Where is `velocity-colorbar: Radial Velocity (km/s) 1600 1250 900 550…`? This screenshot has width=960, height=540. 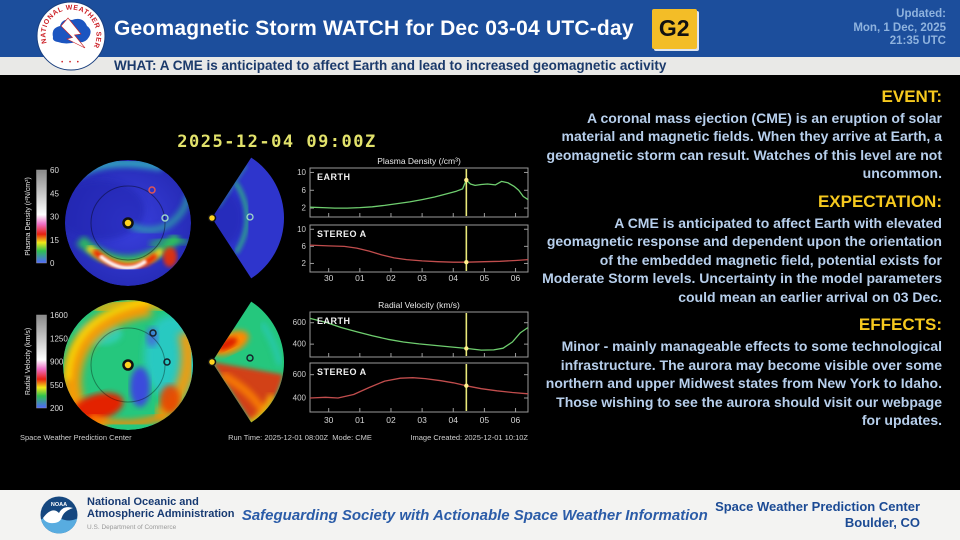 velocity-colorbar: Radial Velocity (km/s) 1600 1250 900 550… is located at coordinates (46, 362).